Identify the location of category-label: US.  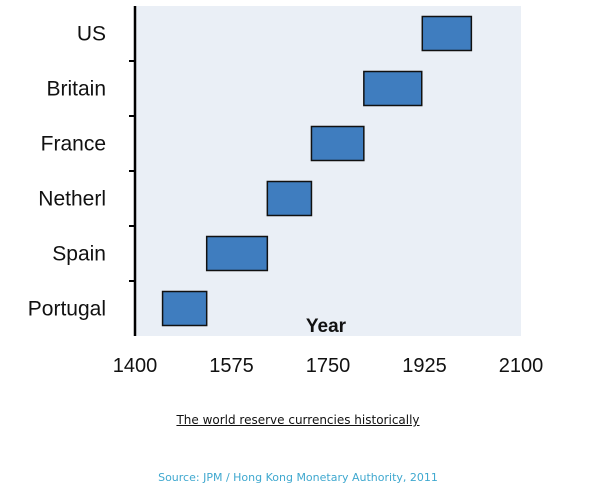
(91, 34).